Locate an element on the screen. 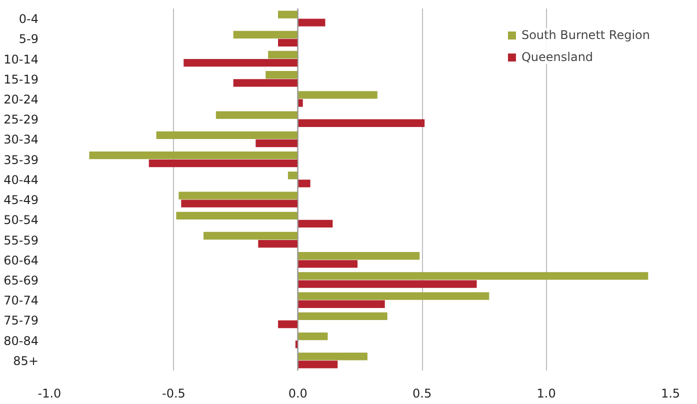 The image size is (697, 404). y-tick-label: 30-34 is located at coordinates (21, 139).